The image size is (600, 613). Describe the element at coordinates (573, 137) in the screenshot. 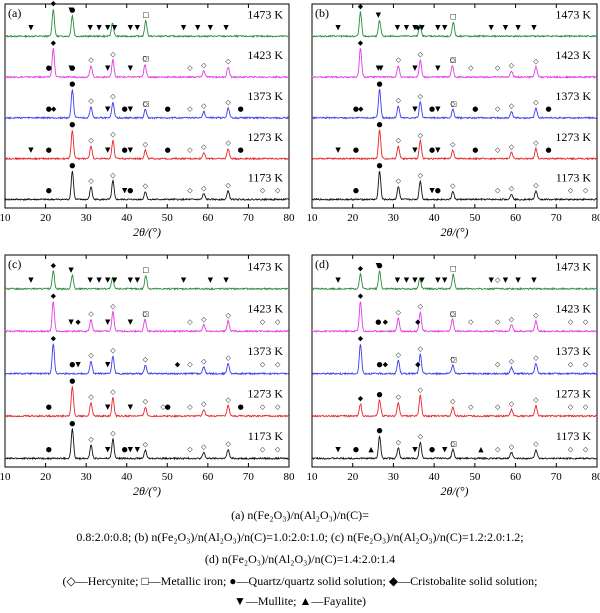

I see `series-label: 1273 K` at that location.